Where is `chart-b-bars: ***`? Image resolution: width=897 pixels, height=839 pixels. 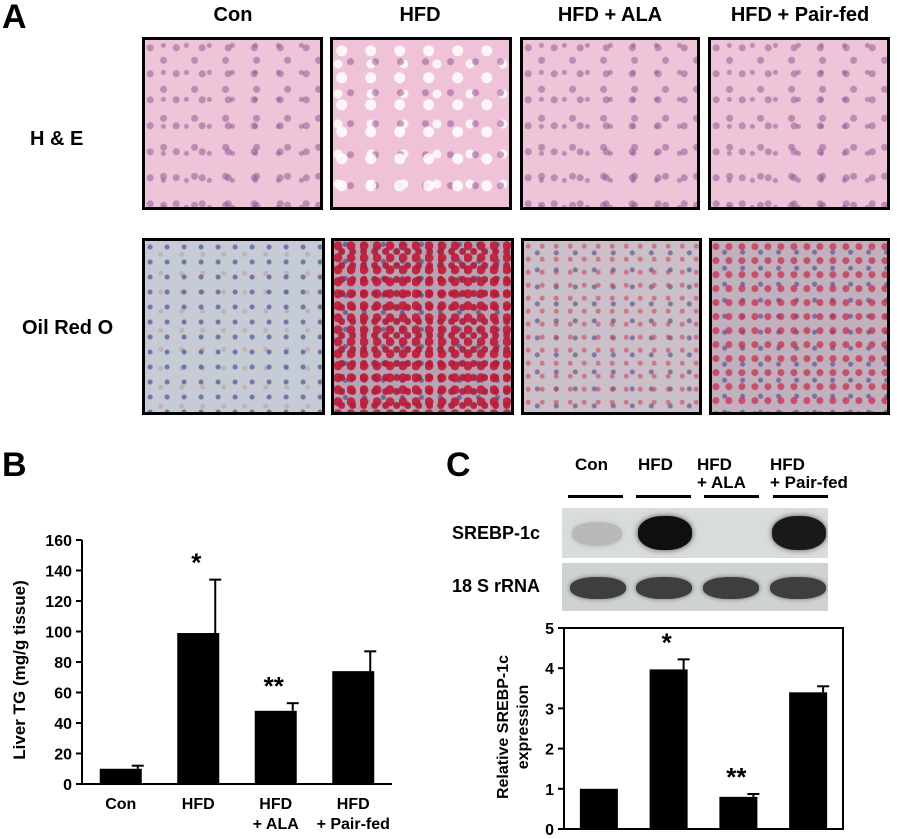
chart-b-bars: *** is located at coordinates (238, 666).